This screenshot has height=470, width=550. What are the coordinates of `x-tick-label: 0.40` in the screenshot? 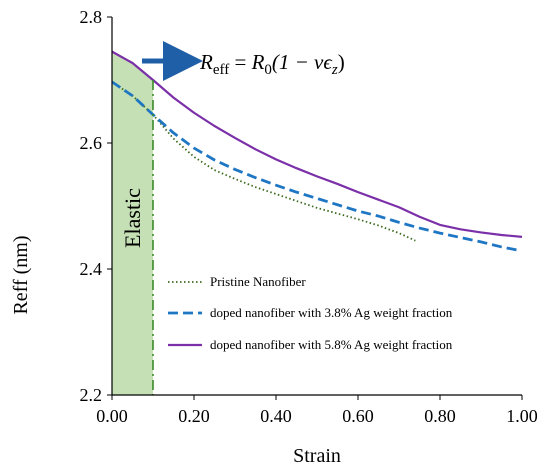 It's located at (276, 416).